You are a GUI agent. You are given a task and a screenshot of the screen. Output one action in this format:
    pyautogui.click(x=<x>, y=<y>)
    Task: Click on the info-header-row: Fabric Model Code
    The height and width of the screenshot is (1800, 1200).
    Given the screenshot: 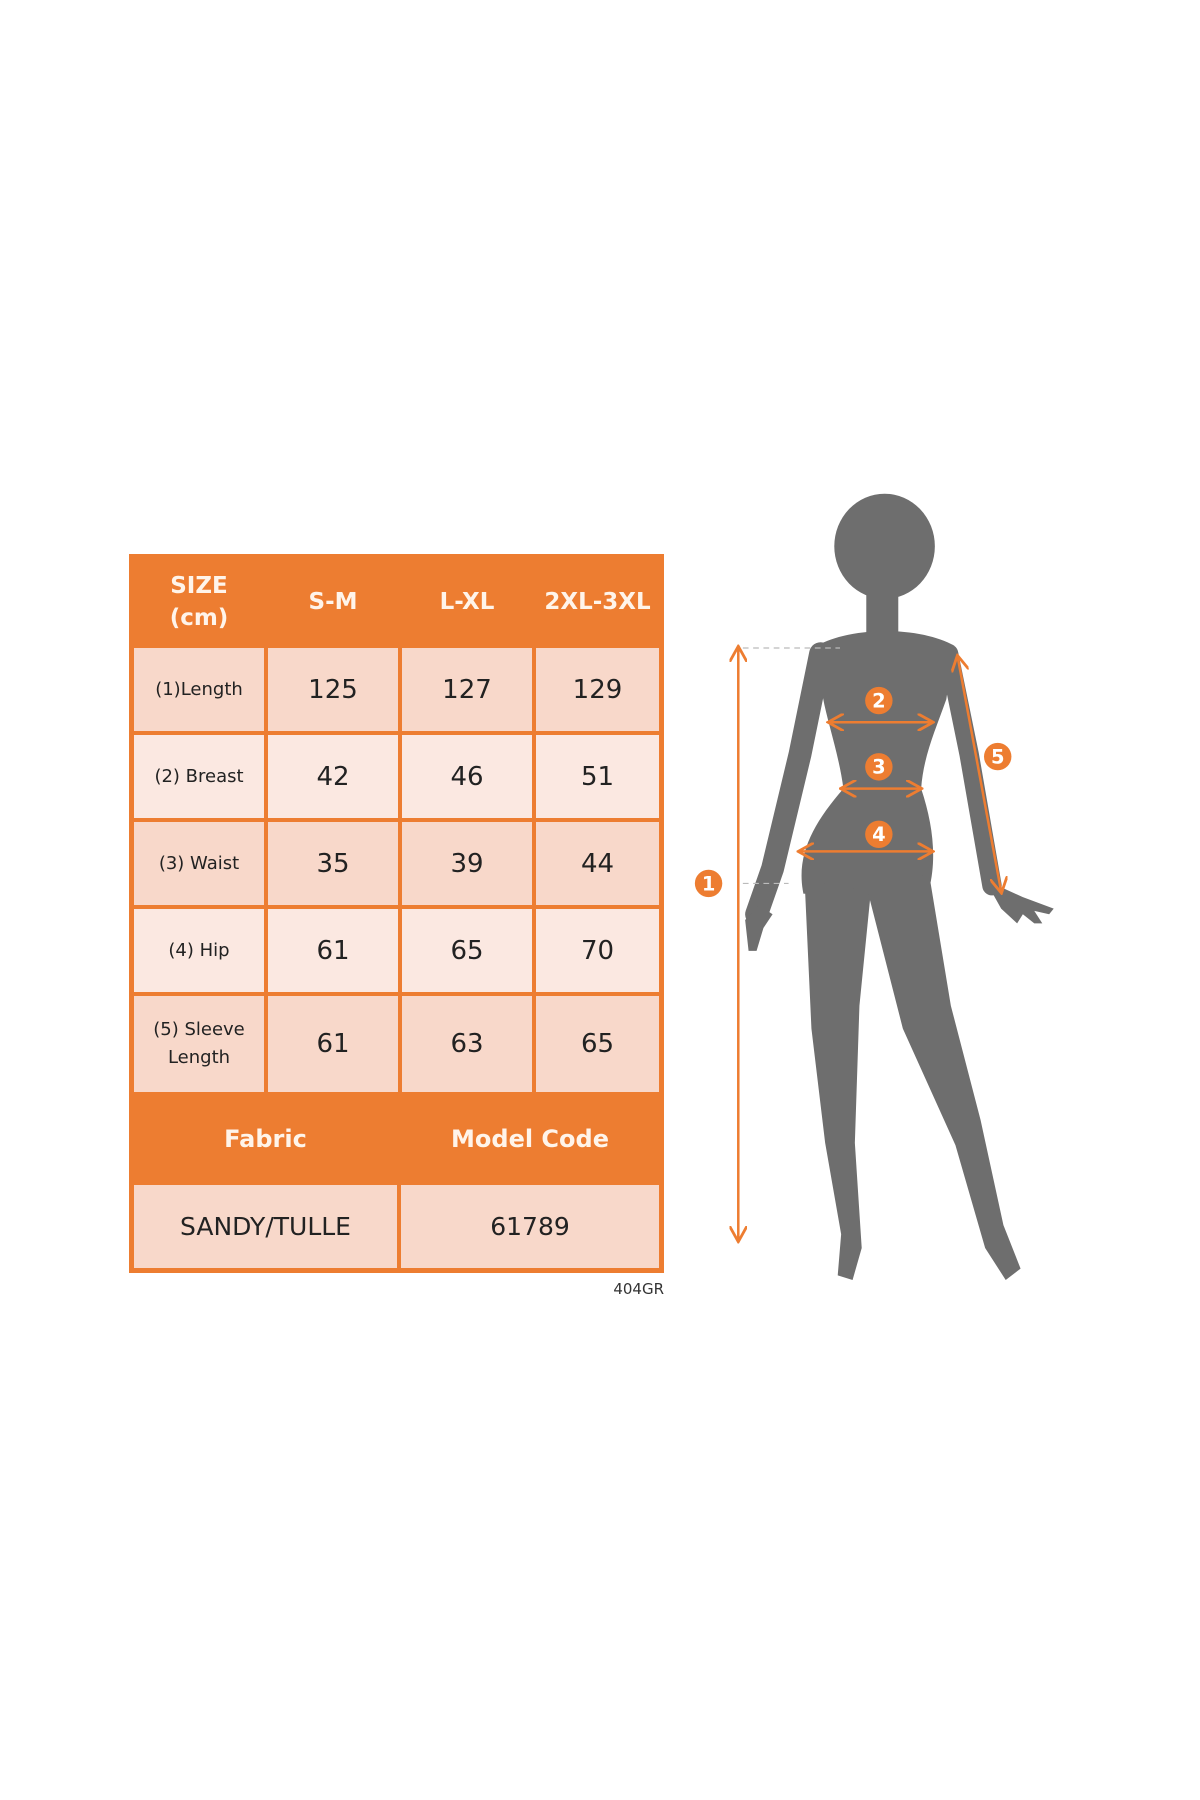 What is the action you would take?
    pyautogui.click(x=396, y=1138)
    